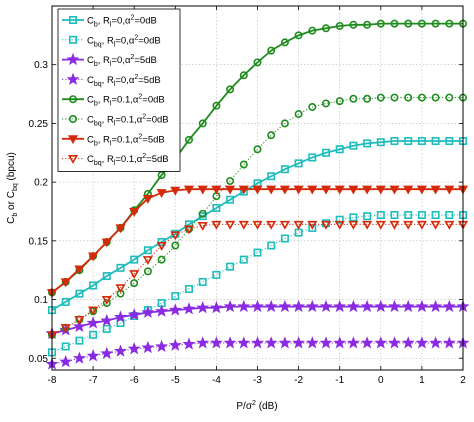 Image resolution: width=474 pixels, height=422 pixels. I want to click on legend-box, so click(119, 90).